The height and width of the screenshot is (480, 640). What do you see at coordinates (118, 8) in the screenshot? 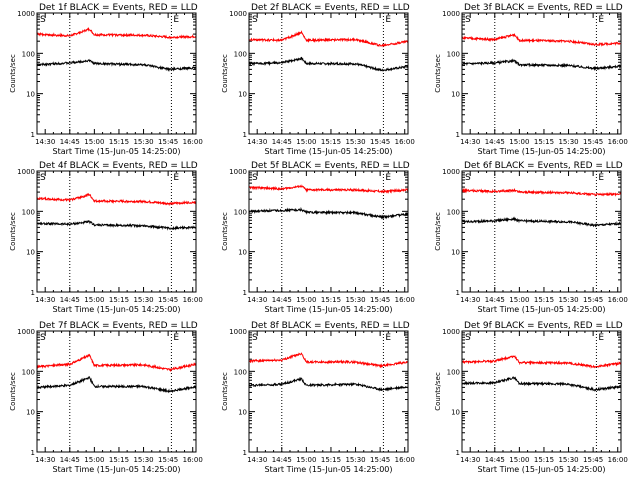
I see `panel-title: Det 1f BLACK = Events, RED = LLD` at bounding box center [118, 8].